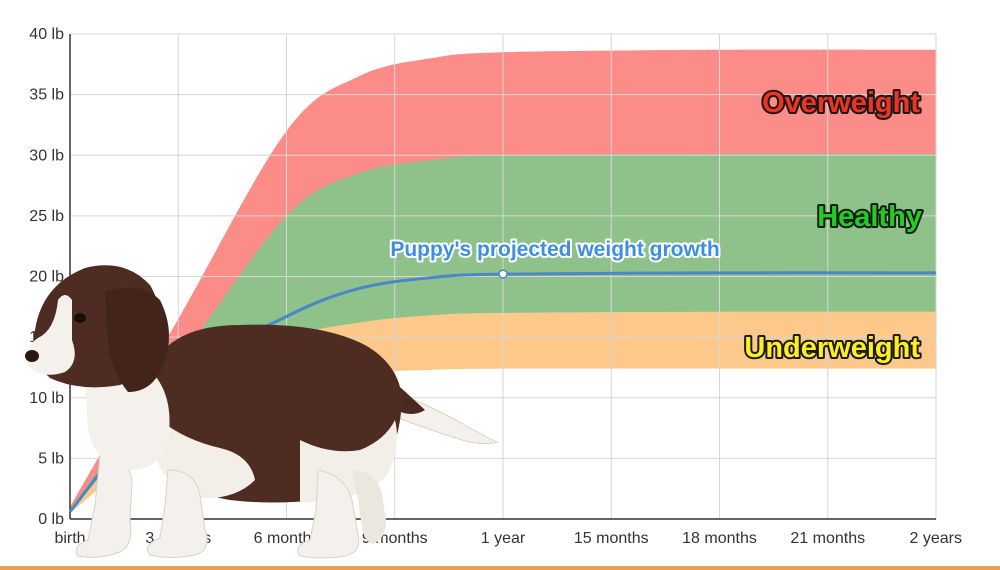 This screenshot has width=1000, height=570. What do you see at coordinates (719, 538) in the screenshot?
I see `x-tick-label: 18 months` at bounding box center [719, 538].